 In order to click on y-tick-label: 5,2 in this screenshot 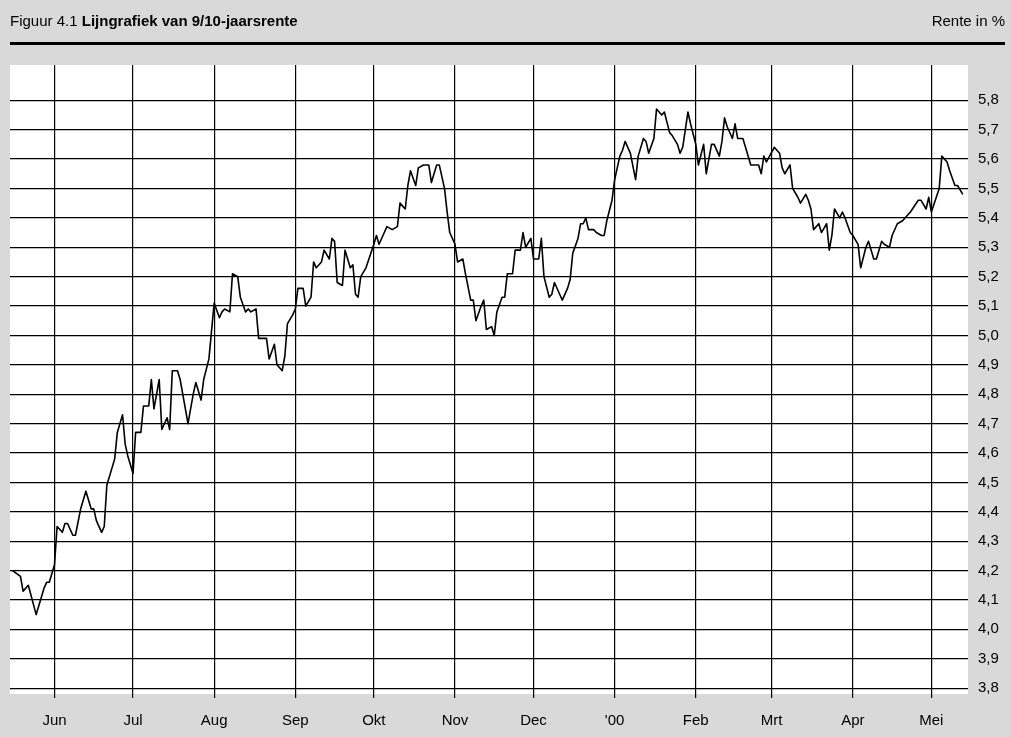, I will do `click(988, 275)`.